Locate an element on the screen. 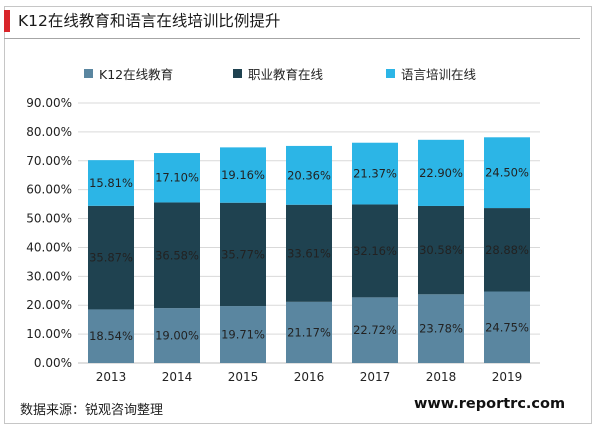 The width and height of the screenshot is (600, 433). legend-item-vocational: 职业教育在线 is located at coordinates (278, 73).